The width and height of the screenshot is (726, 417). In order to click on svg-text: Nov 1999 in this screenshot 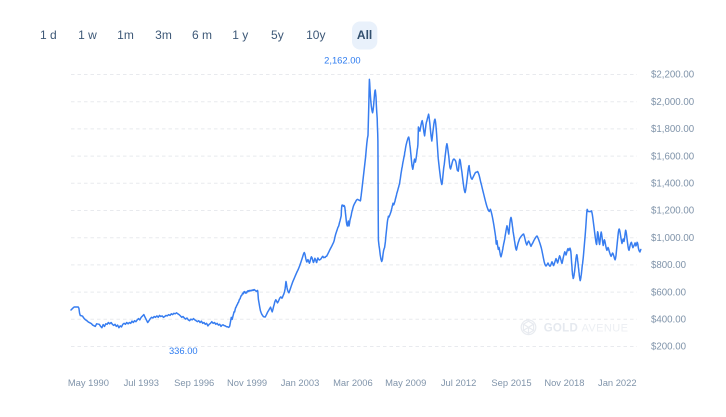, I will do `click(247, 382)`.